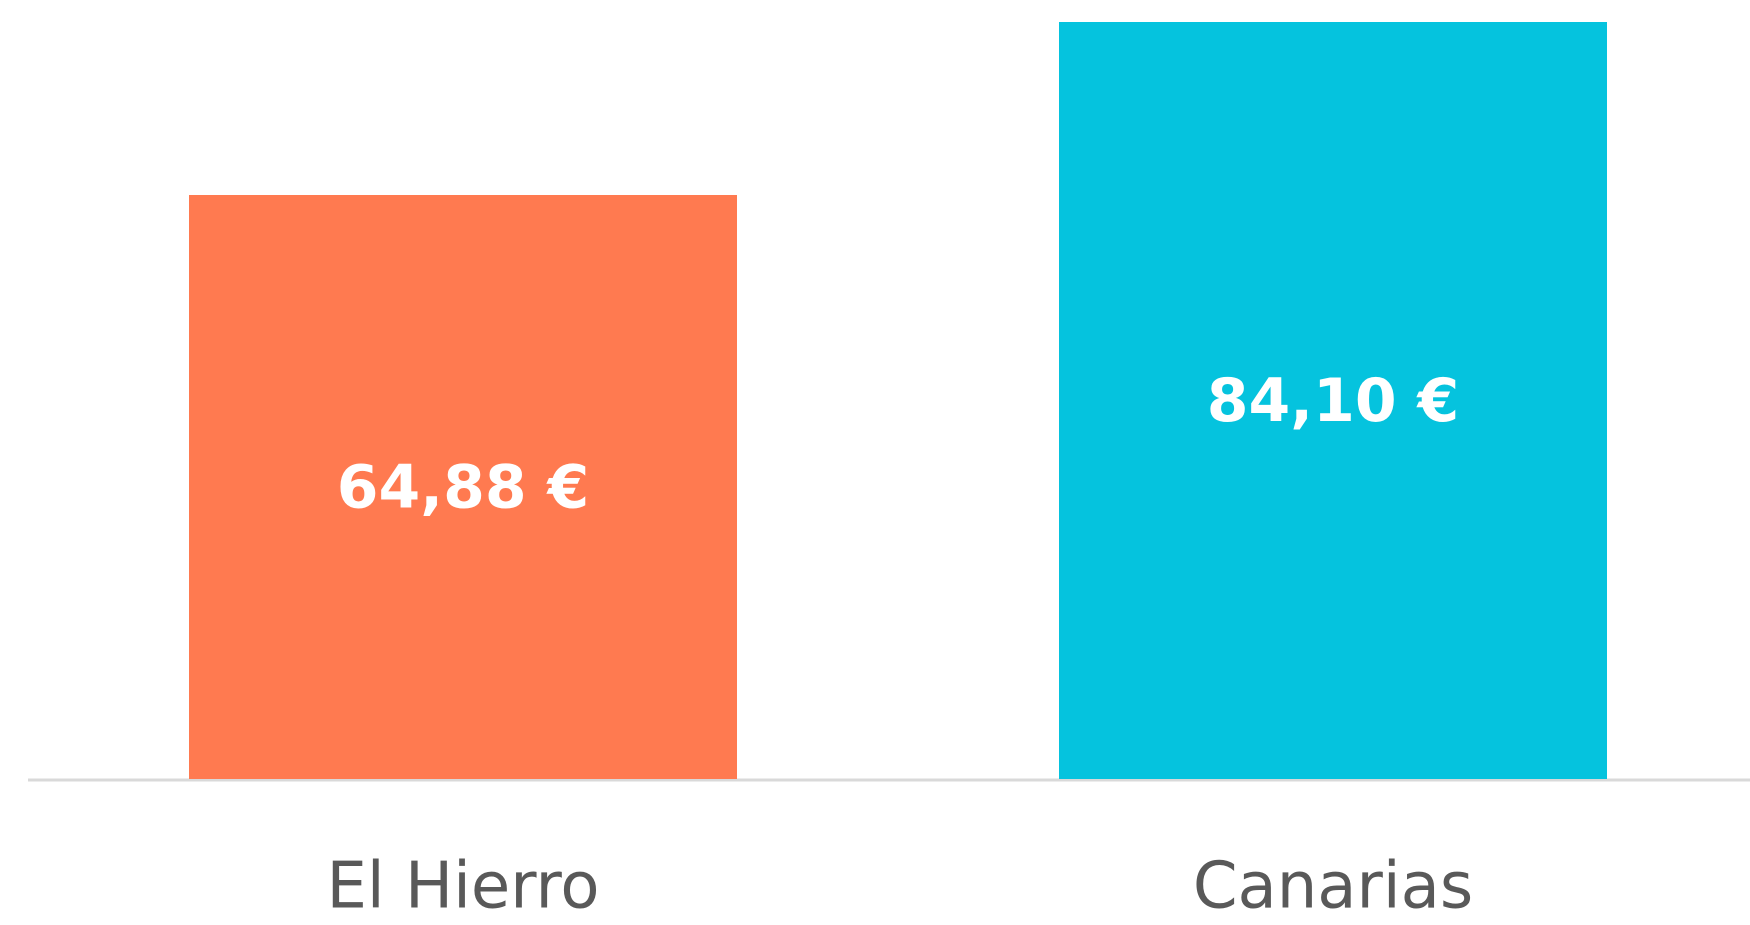 Image resolution: width=1750 pixels, height=925 pixels. Describe the element at coordinates (1333, 887) in the screenshot. I see `x-tick-label: Canarias` at that location.